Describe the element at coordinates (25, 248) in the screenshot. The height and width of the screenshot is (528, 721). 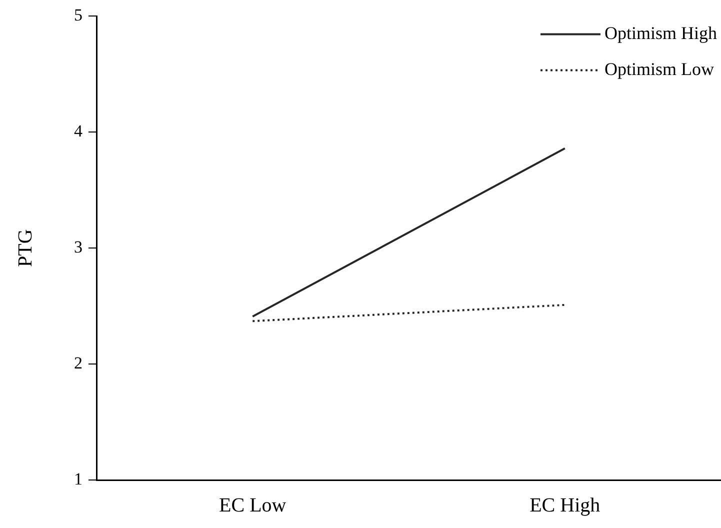
I see `y-axis-title: PTG` at that location.